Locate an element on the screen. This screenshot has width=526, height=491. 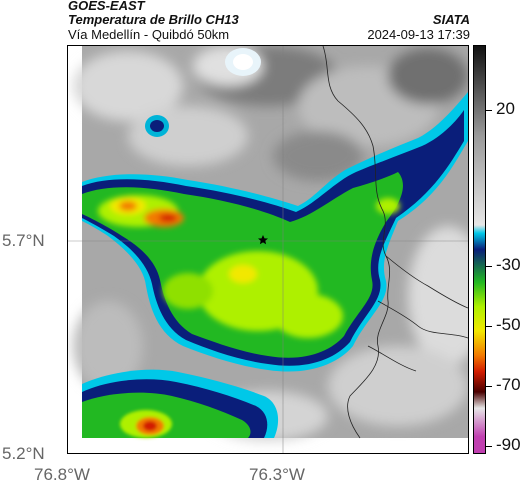
lon-label-76-3w: 76.3°W is located at coordinates (277, 474).